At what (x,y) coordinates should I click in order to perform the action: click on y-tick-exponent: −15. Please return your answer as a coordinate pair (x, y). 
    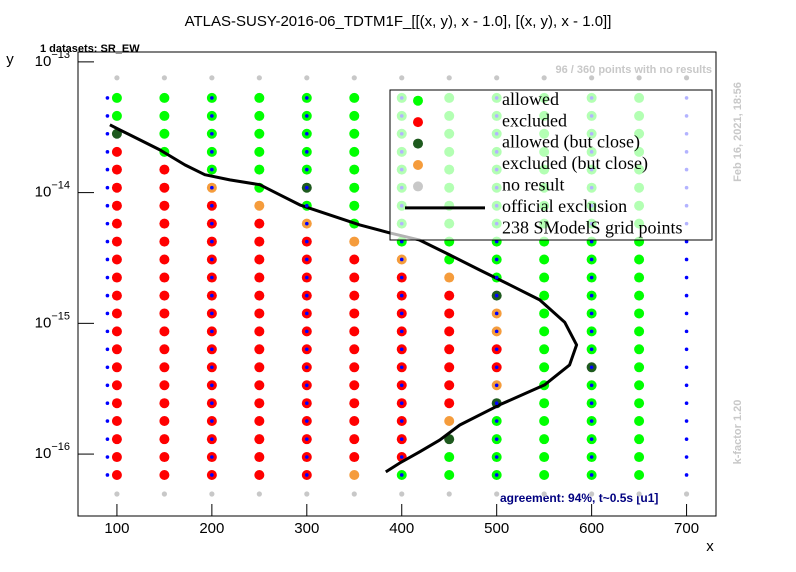
    Looking at the image, I should click on (60, 316).